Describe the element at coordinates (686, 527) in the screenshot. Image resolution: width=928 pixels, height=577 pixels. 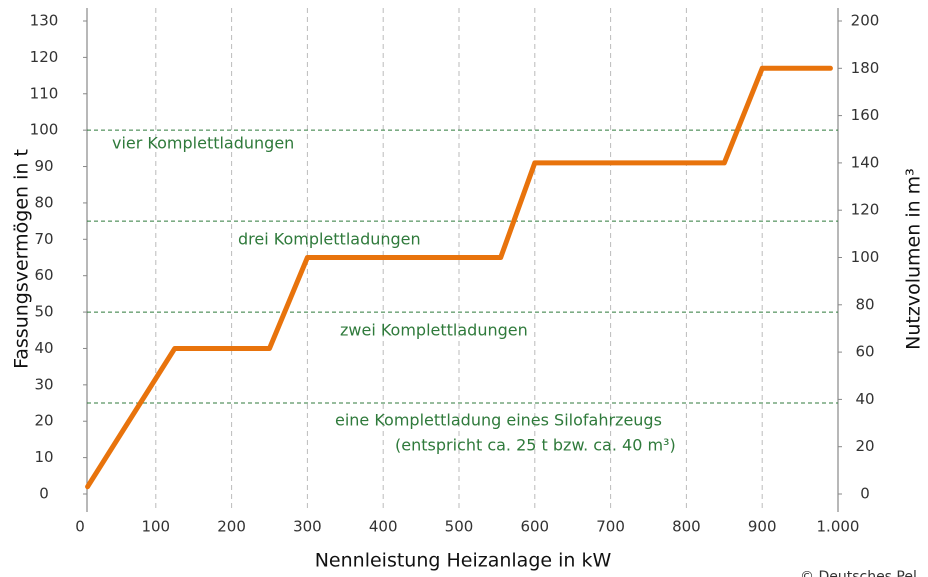
I see `x-tick-label: 800` at that location.